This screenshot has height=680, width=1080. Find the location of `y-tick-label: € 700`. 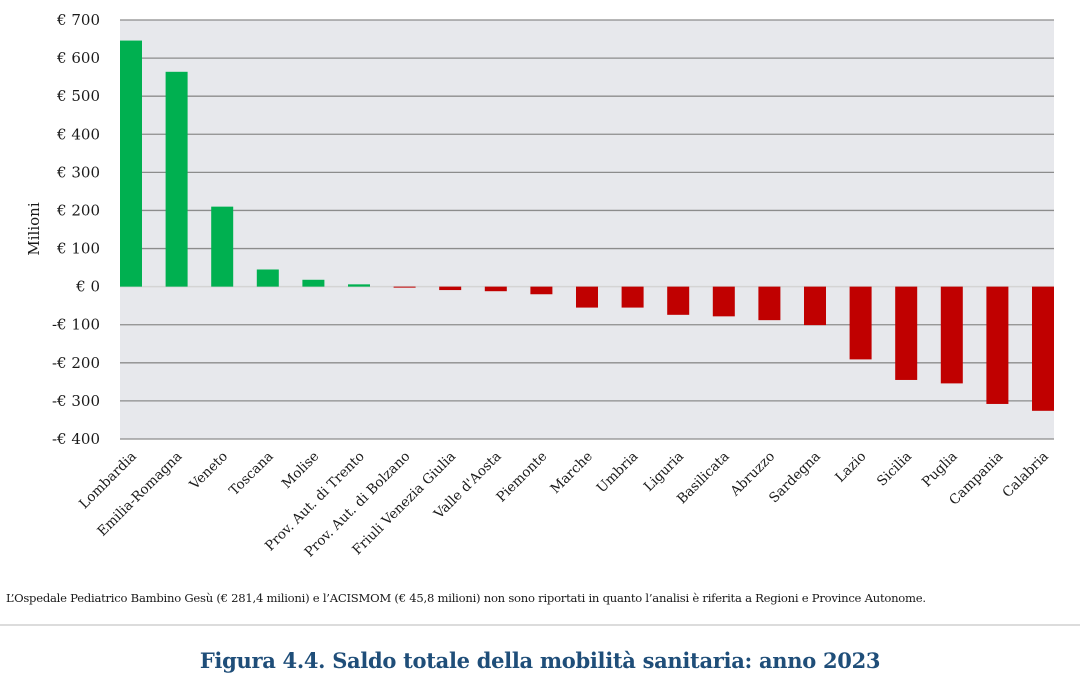

y-tick-label: € 700 is located at coordinates (78, 20).